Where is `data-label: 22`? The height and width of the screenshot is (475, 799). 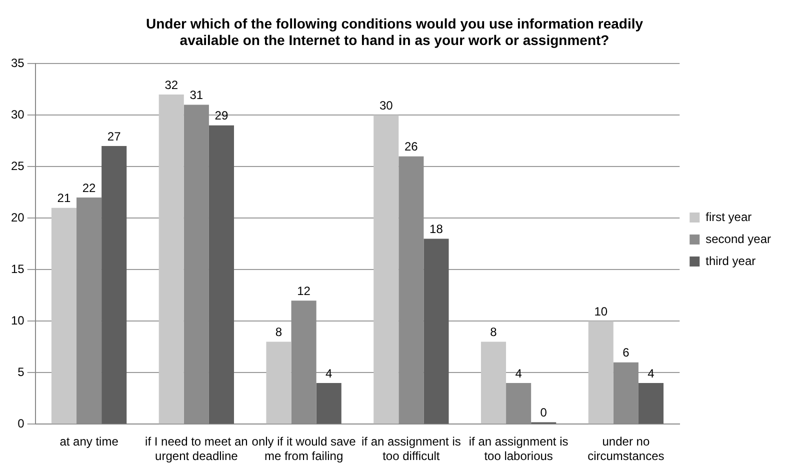 data-label: 22 is located at coordinates (89, 187).